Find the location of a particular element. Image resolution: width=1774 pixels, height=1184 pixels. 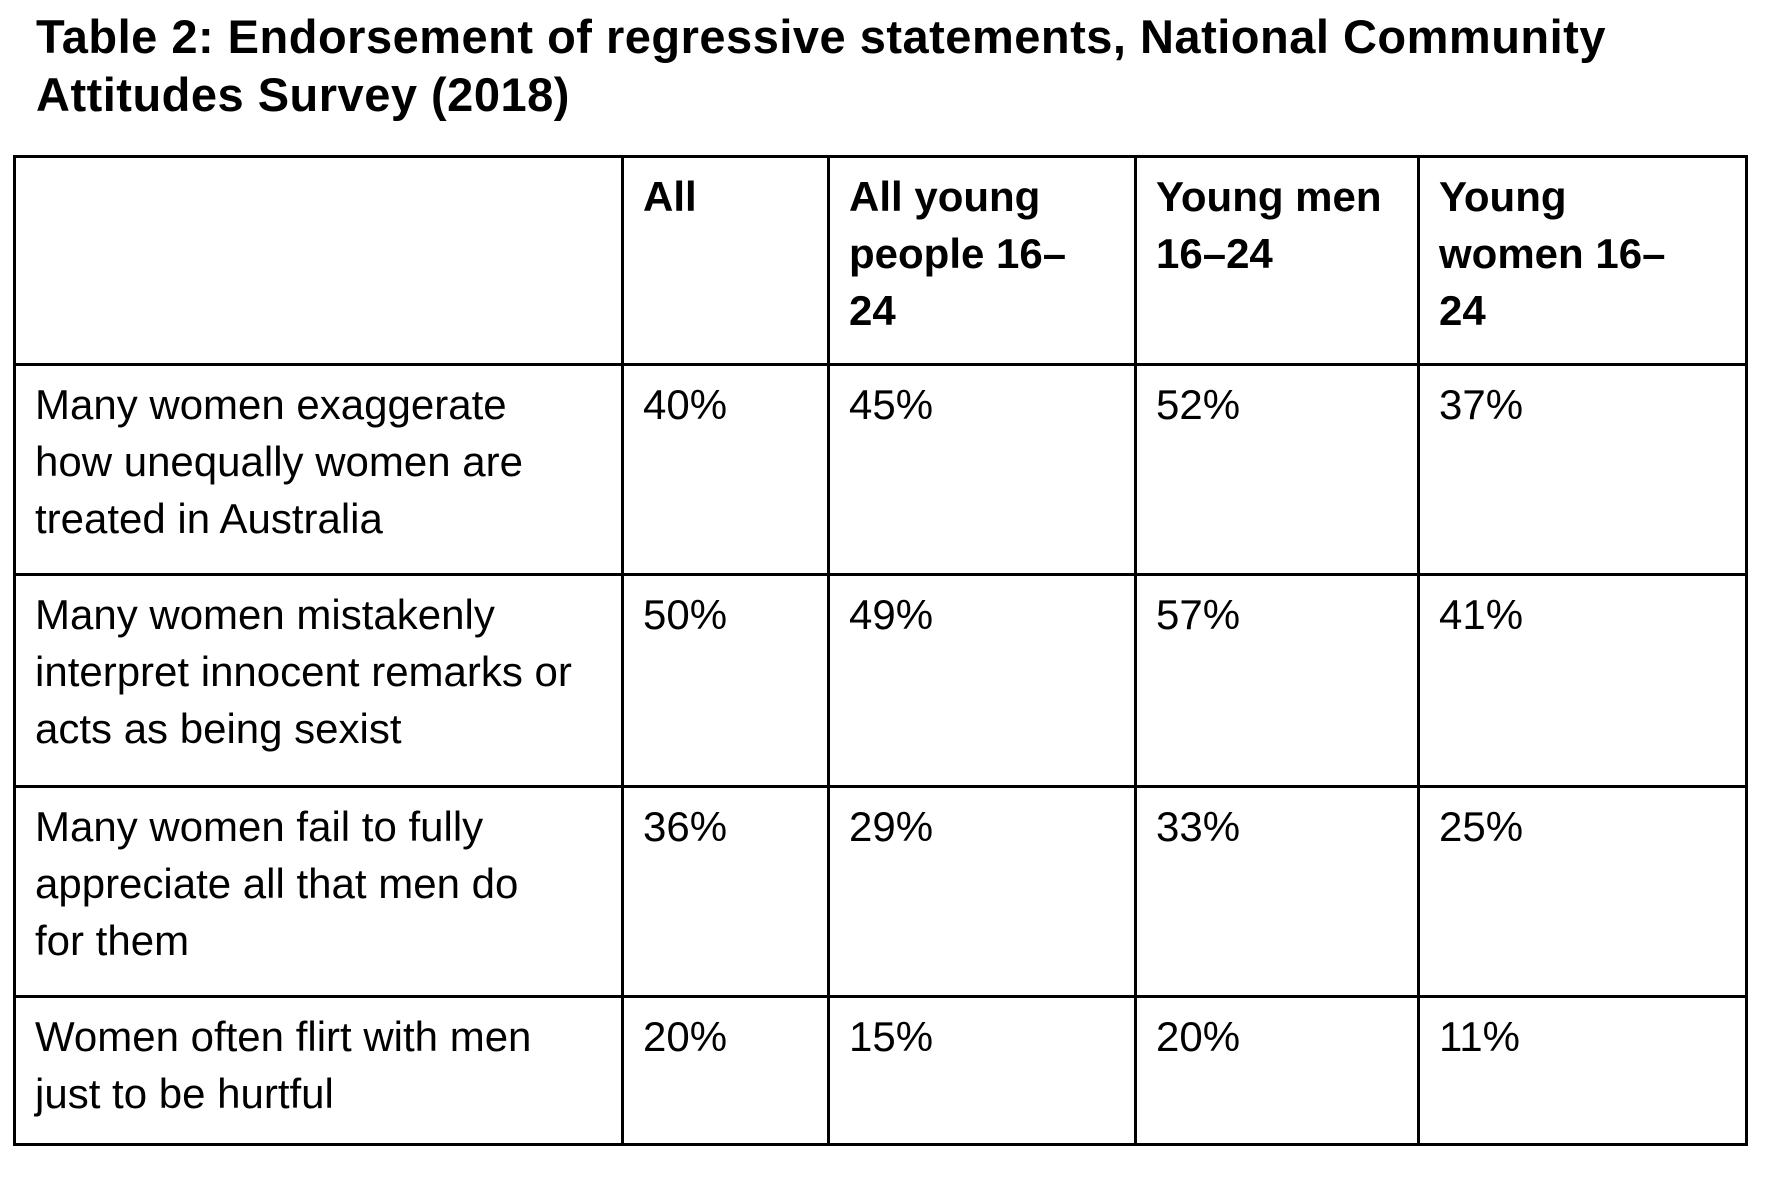

value-cell: 52% is located at coordinates (1277, 469).